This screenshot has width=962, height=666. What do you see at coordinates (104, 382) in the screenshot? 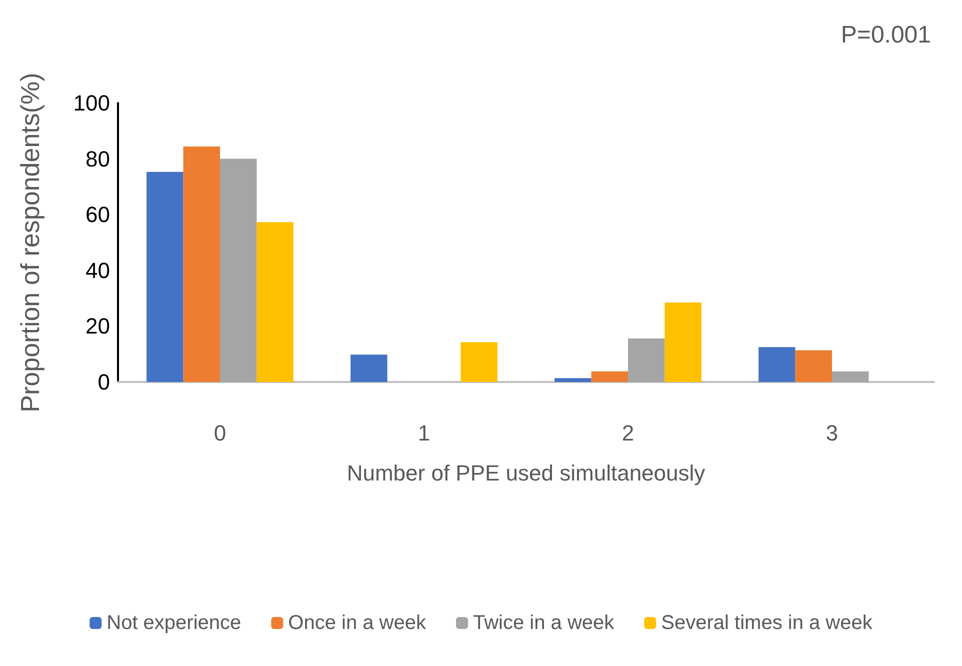
I see `y-tick-label: 0` at bounding box center [104, 382].